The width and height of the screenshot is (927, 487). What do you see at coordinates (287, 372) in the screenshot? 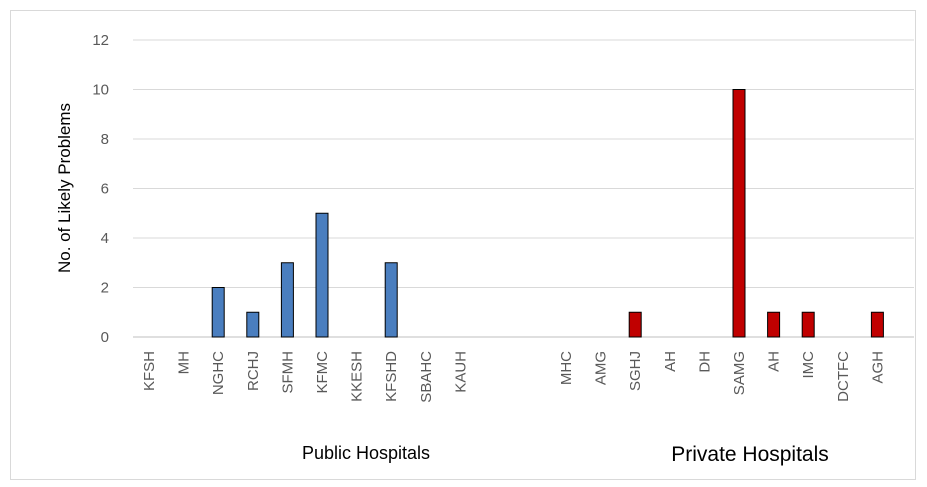
I see `x-tick-label-0-4: SFMH` at bounding box center [287, 372].